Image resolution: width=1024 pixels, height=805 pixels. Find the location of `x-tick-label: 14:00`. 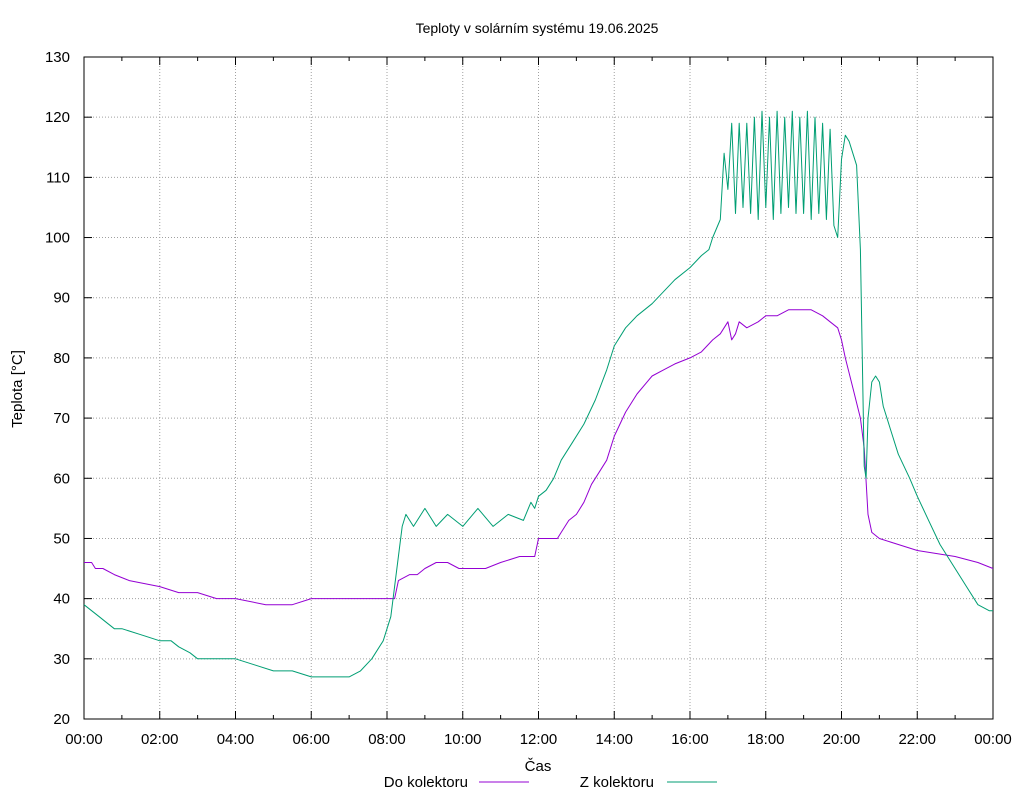

x-tick-label: 14:00 is located at coordinates (614, 739).